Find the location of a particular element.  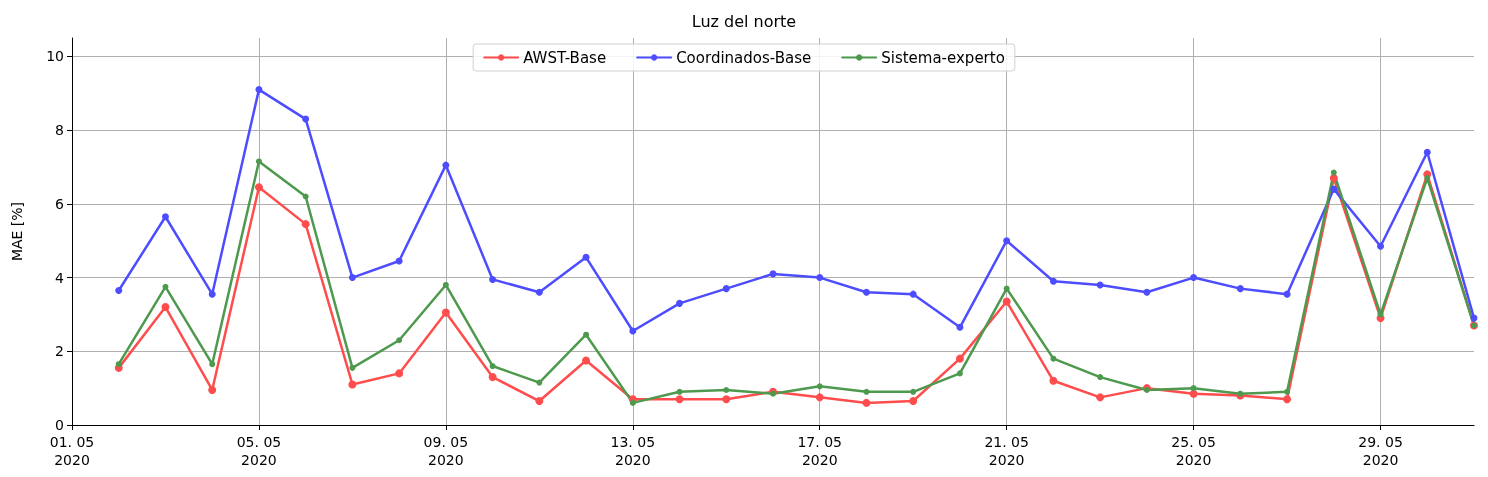

y-tick-label: 10 is located at coordinates (55, 56).